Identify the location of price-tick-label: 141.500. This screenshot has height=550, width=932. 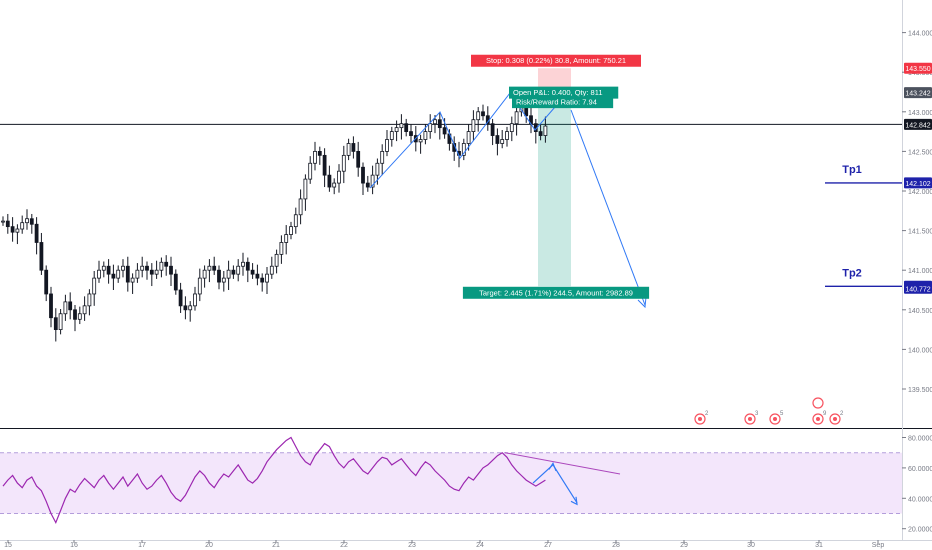
(920, 232).